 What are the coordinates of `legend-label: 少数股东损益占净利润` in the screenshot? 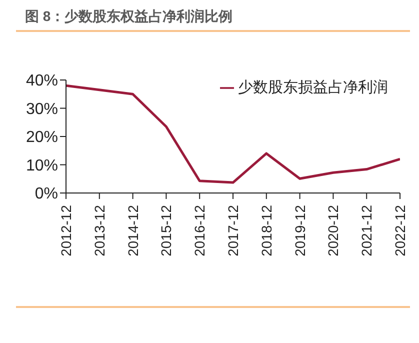 It's located at (313, 87).